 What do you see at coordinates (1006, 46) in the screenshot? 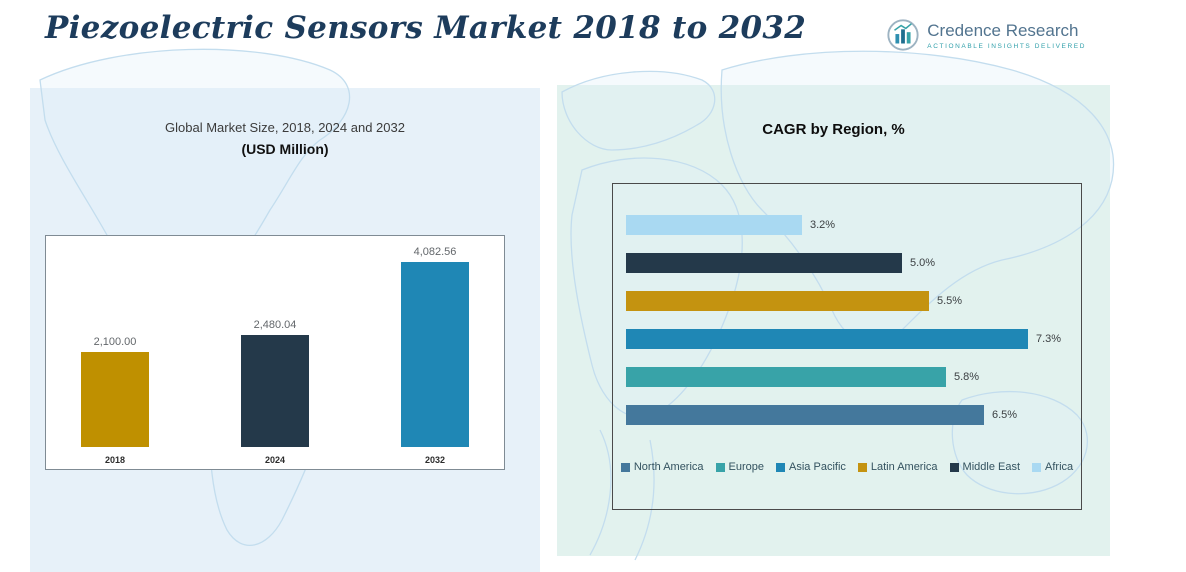
I see `logo-tagline: Actionable Insights Delivered` at bounding box center [1006, 46].